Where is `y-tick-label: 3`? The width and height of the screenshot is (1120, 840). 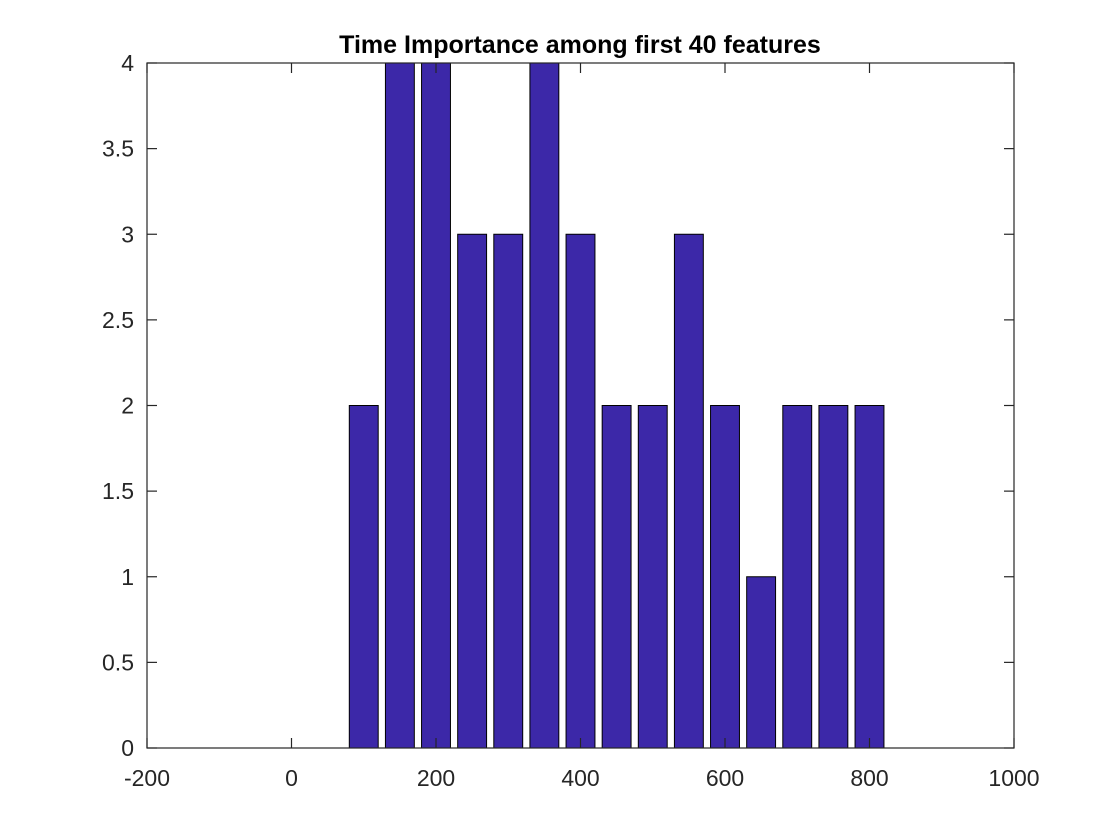
y-tick-label: 3 is located at coordinates (127, 234).